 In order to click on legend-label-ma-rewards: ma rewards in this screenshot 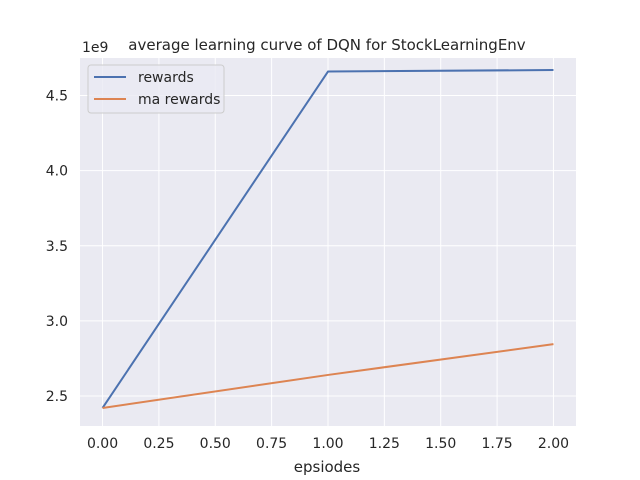, I will do `click(179, 100)`.